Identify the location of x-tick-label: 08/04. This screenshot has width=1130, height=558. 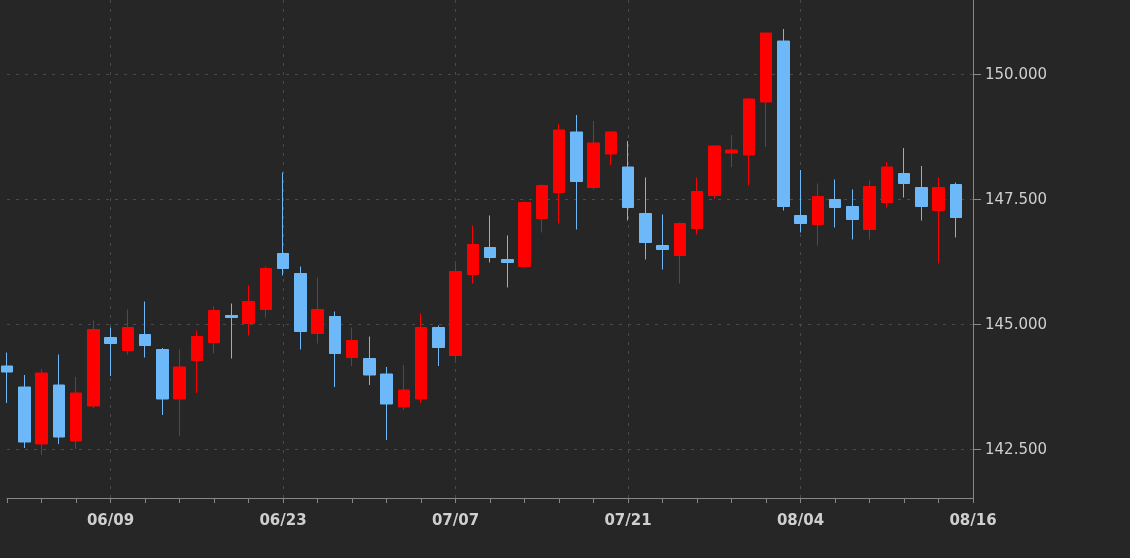
(800, 519).